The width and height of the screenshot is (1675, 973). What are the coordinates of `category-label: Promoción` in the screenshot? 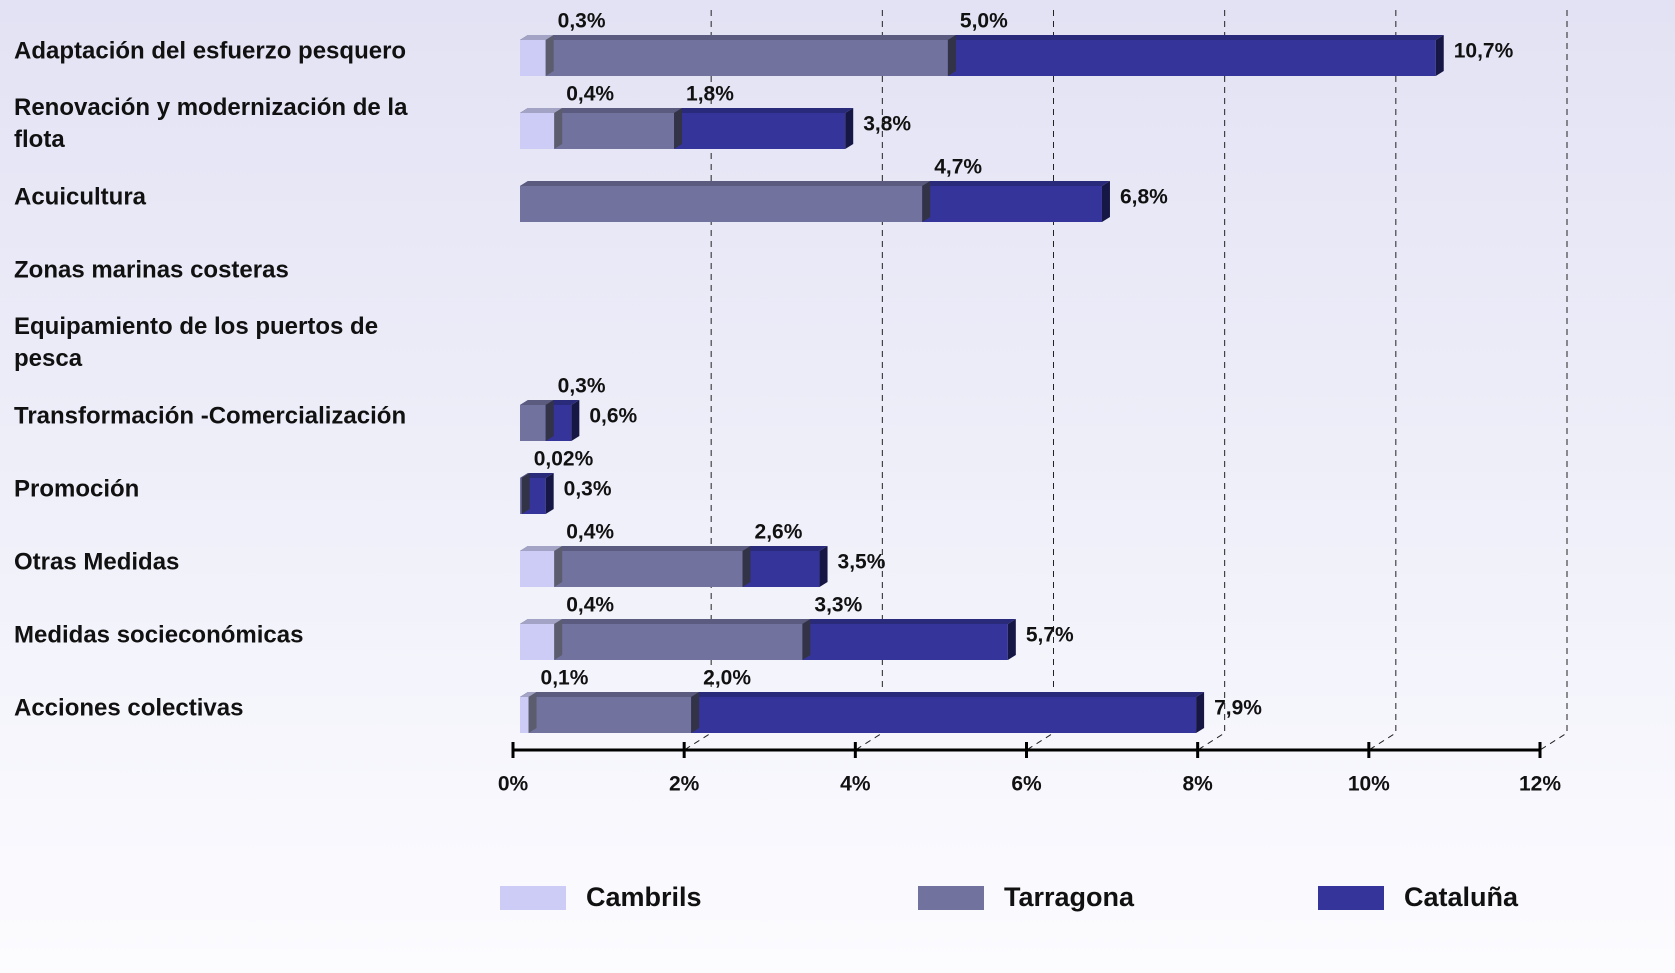 It's located at (76, 488).